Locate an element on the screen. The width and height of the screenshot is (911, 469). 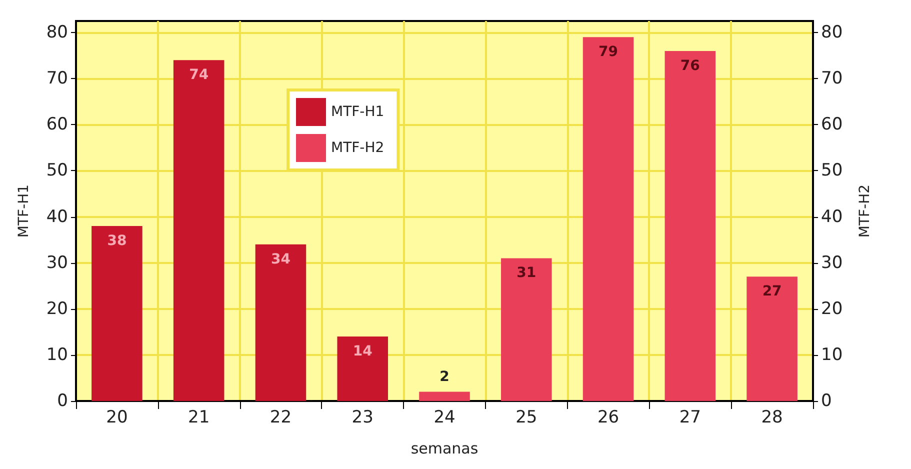
y2-tick-label: 70 is located at coordinates (832, 78).